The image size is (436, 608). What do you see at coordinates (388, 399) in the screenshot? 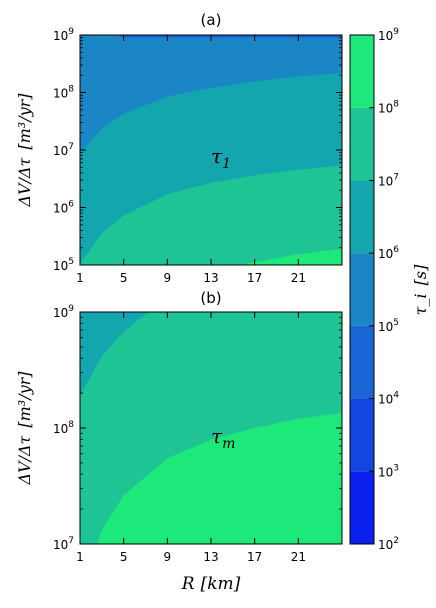
I see `colorbar-tick-label: 10⁴` at bounding box center [388, 399].